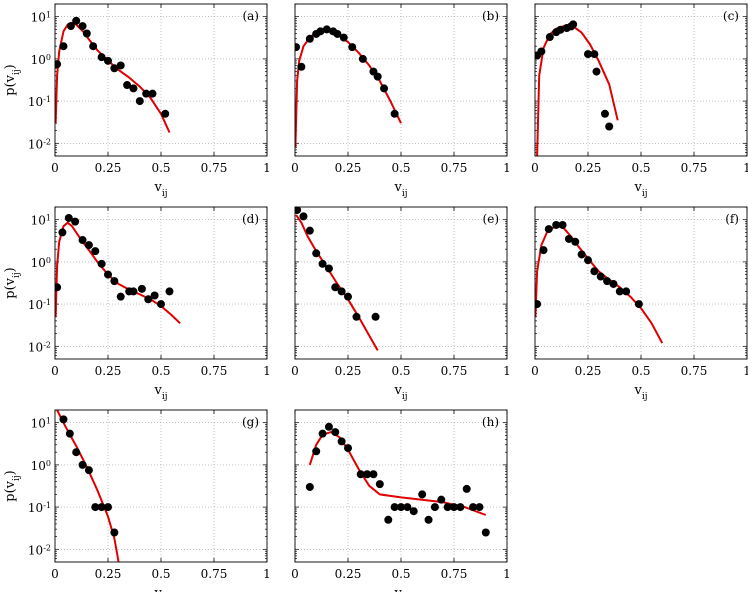 This screenshot has width=748, height=592. Describe the element at coordinates (250, 219) in the screenshot. I see `panel-label: (d)` at that location.